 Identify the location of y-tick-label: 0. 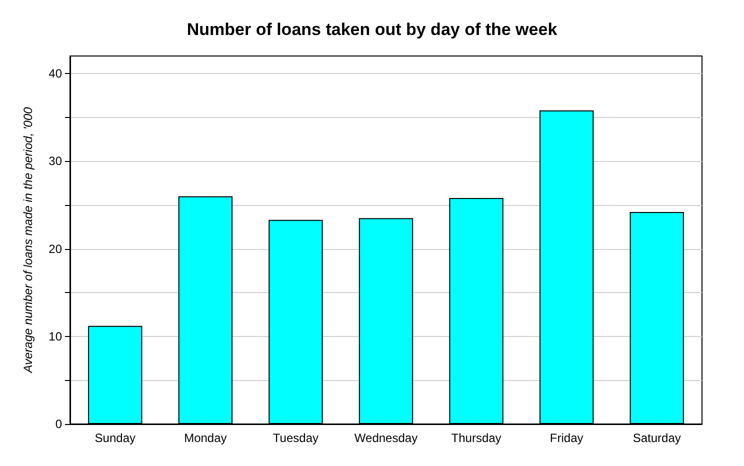
(58, 424).